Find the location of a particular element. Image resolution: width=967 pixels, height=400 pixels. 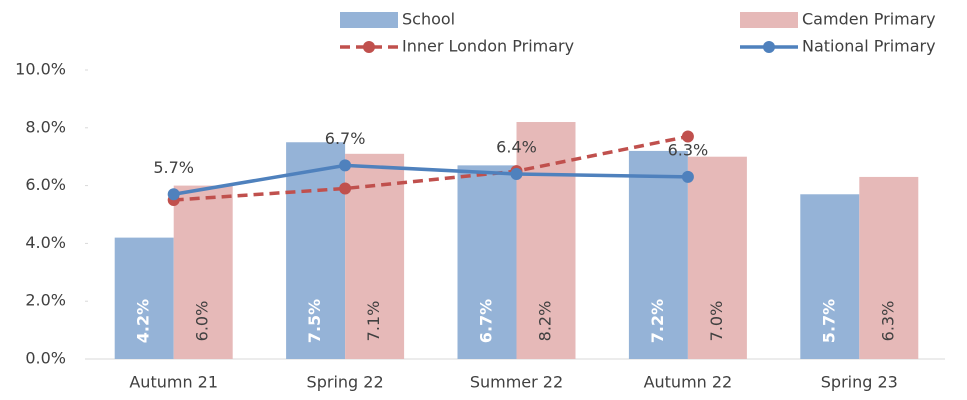

y-tick-label: 6.0% is located at coordinates (45, 184).